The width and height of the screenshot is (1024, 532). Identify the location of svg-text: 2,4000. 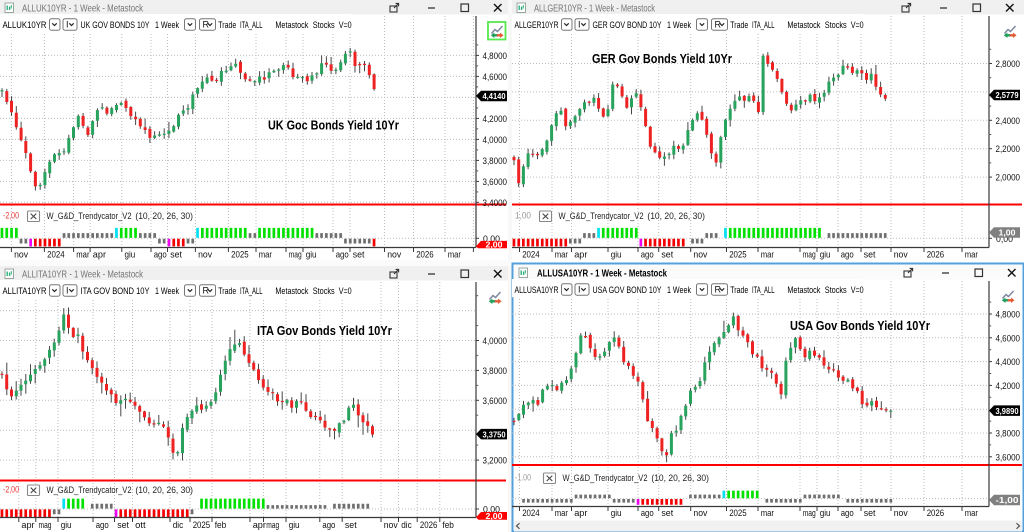
(1008, 121).